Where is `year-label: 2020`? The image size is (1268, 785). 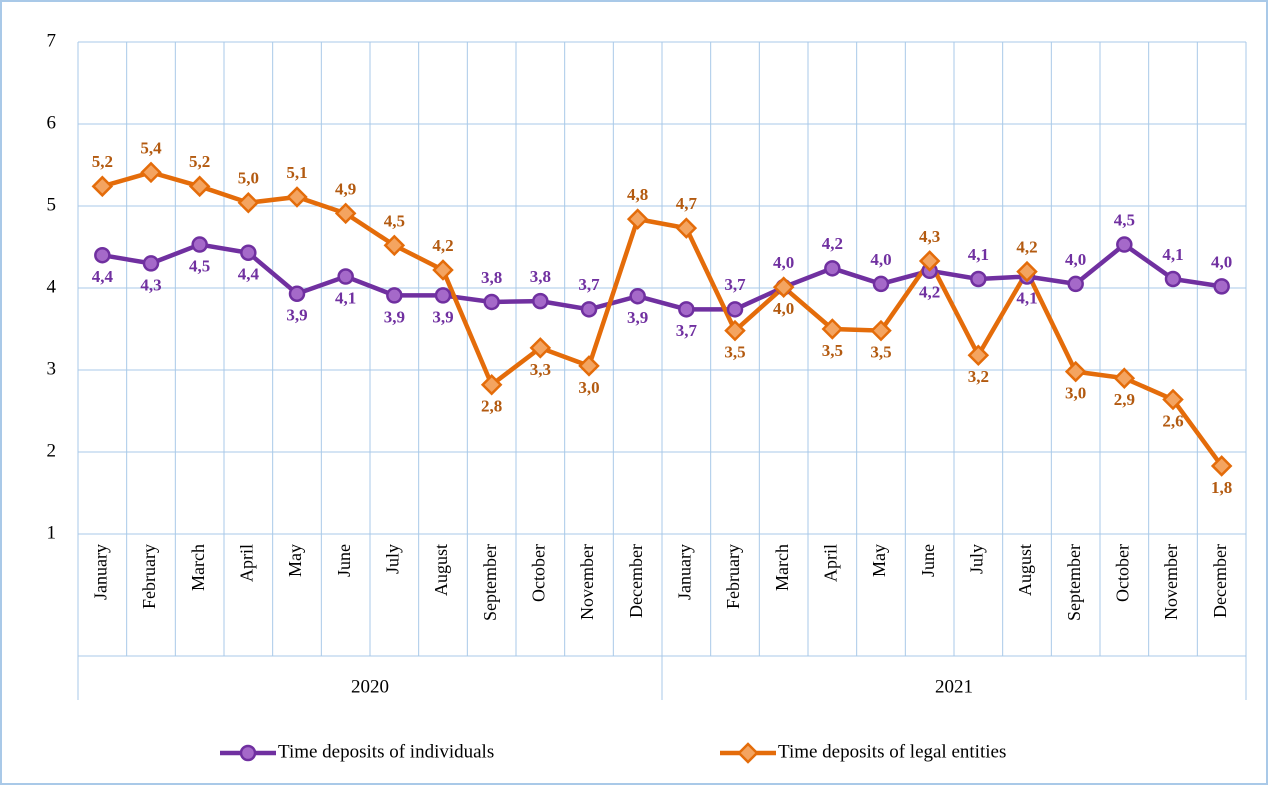
year-label: 2020 is located at coordinates (370, 686).